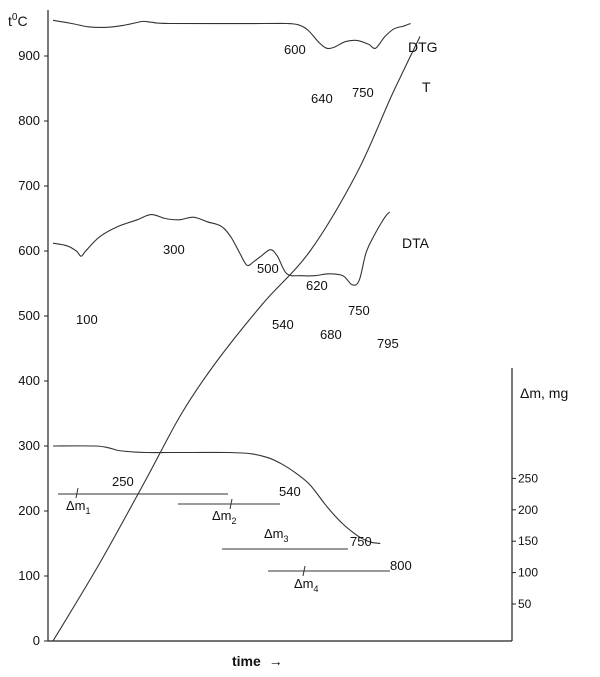 Image resolution: width=600 pixels, height=677 pixels. What do you see at coordinates (234, 521) in the screenshot?
I see `mass-loss-label-2-sub: 2` at bounding box center [234, 521].